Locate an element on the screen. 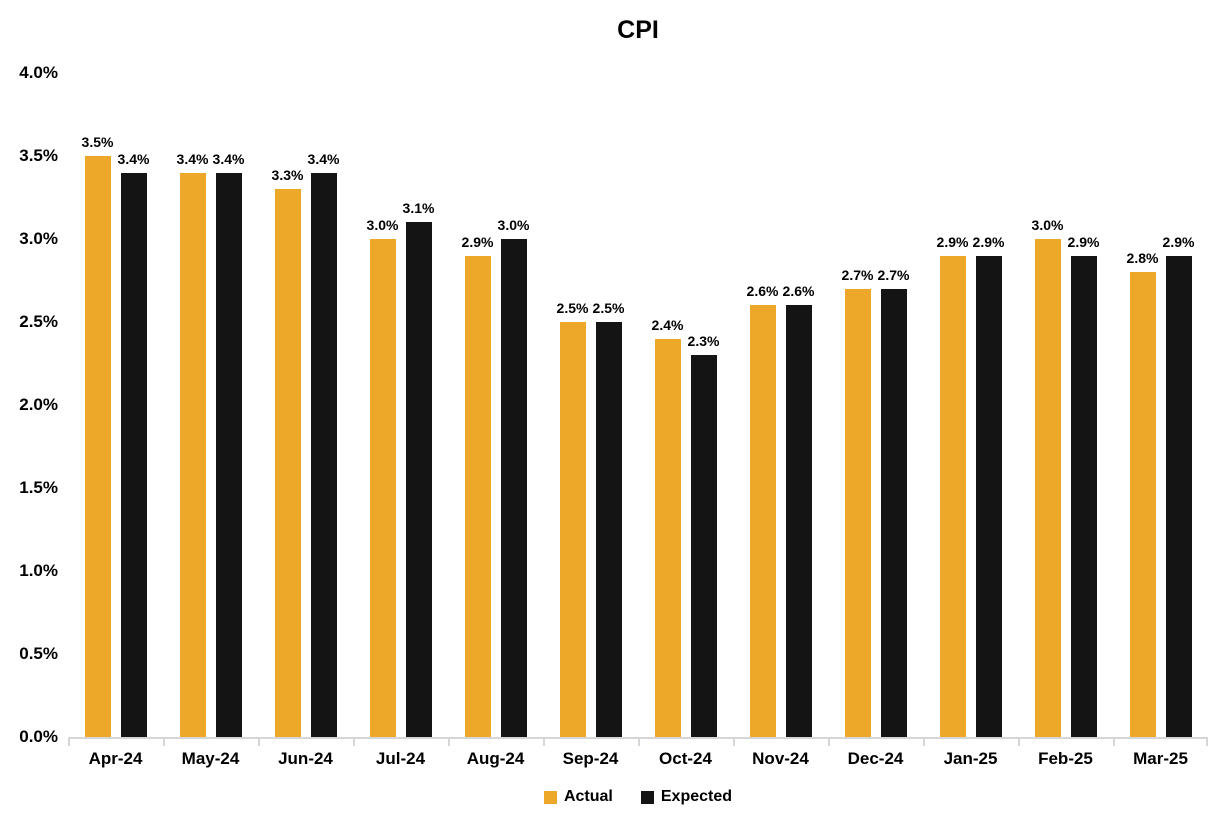 The image size is (1228, 829). x-axis-tick-label: Aug-24 is located at coordinates (495, 758).